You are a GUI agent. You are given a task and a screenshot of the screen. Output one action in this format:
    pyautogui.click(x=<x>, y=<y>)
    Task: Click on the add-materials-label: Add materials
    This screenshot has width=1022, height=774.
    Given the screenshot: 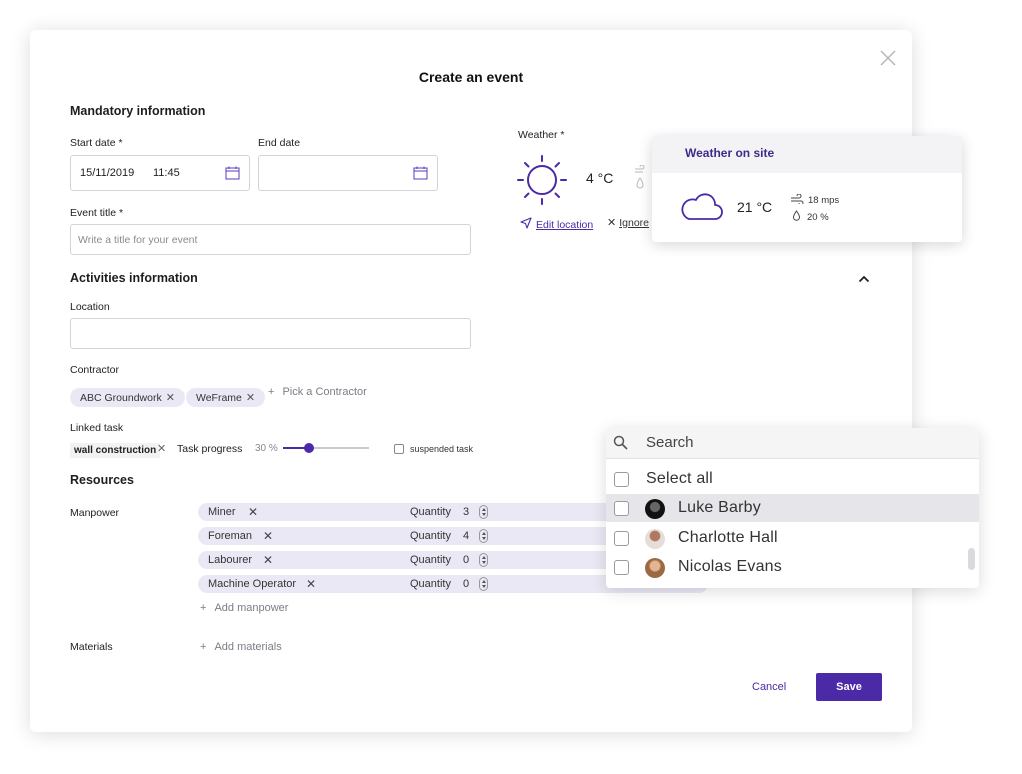 What is the action you would take?
    pyautogui.click(x=248, y=647)
    